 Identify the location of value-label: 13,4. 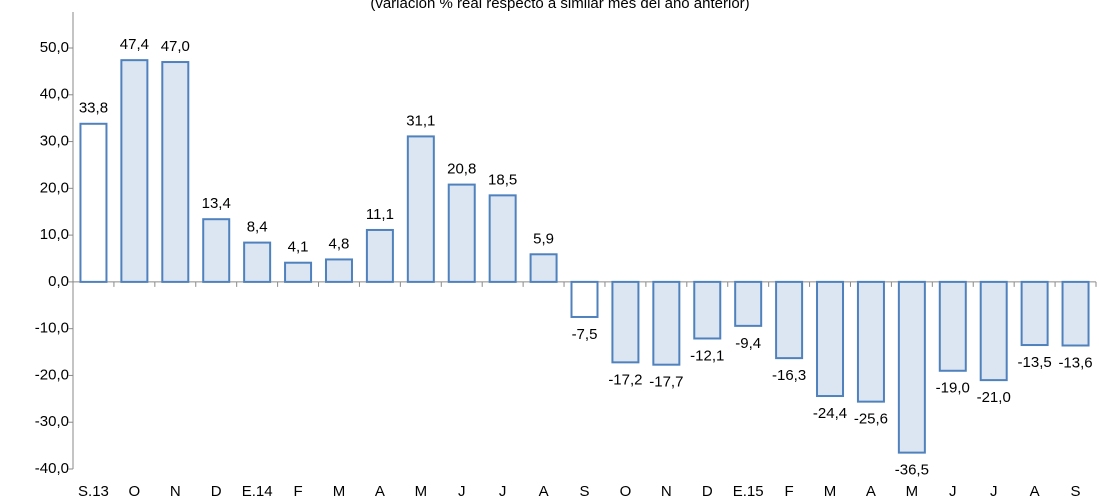
(216, 203).